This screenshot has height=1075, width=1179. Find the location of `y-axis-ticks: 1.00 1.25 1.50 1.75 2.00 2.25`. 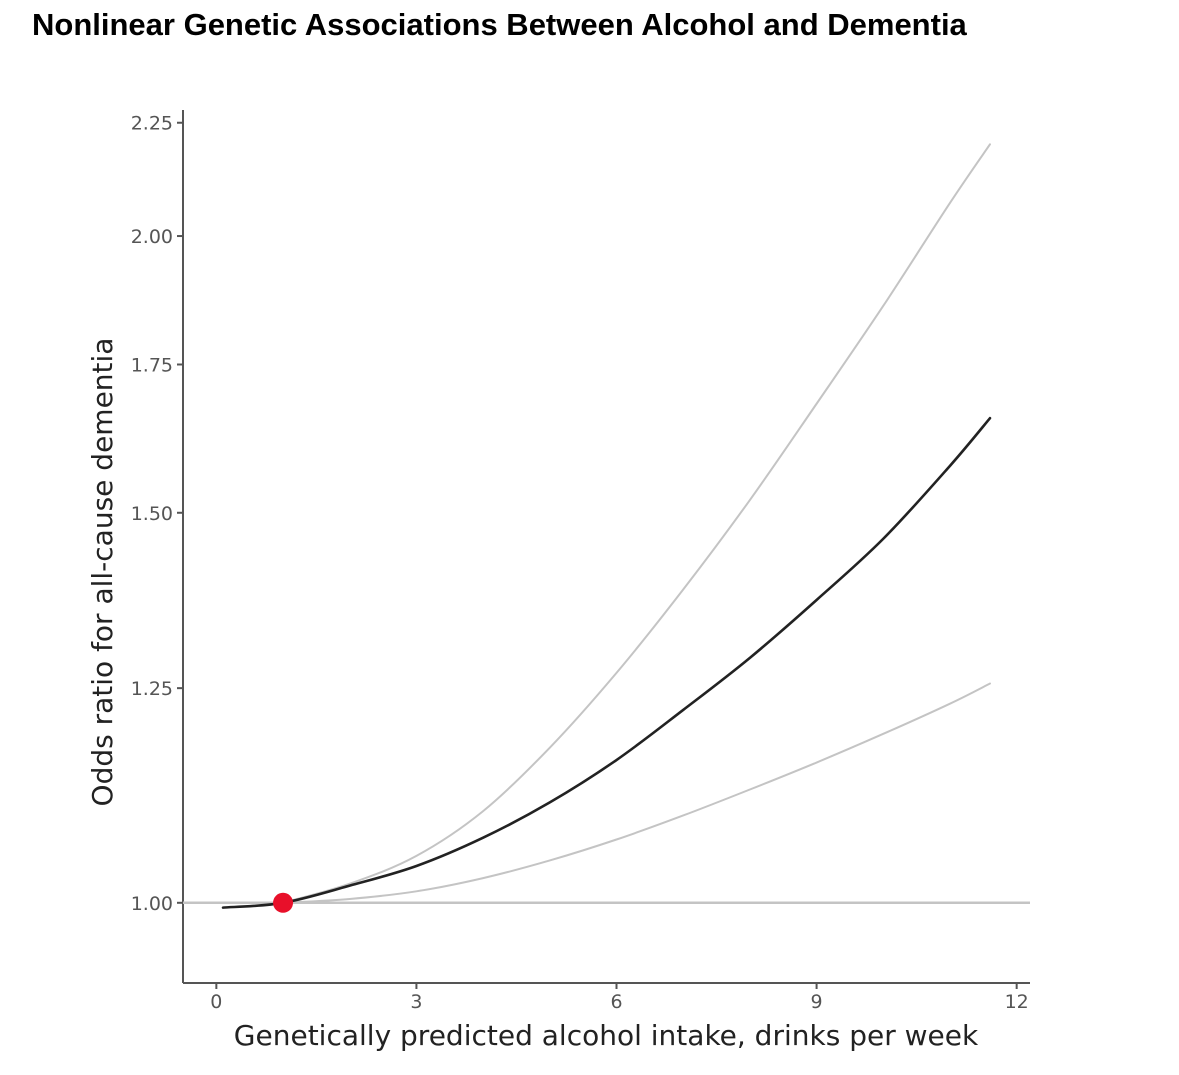

y-axis-ticks: 1.00 1.25 1.50 1.75 2.00 2.25 is located at coordinates (157, 514).